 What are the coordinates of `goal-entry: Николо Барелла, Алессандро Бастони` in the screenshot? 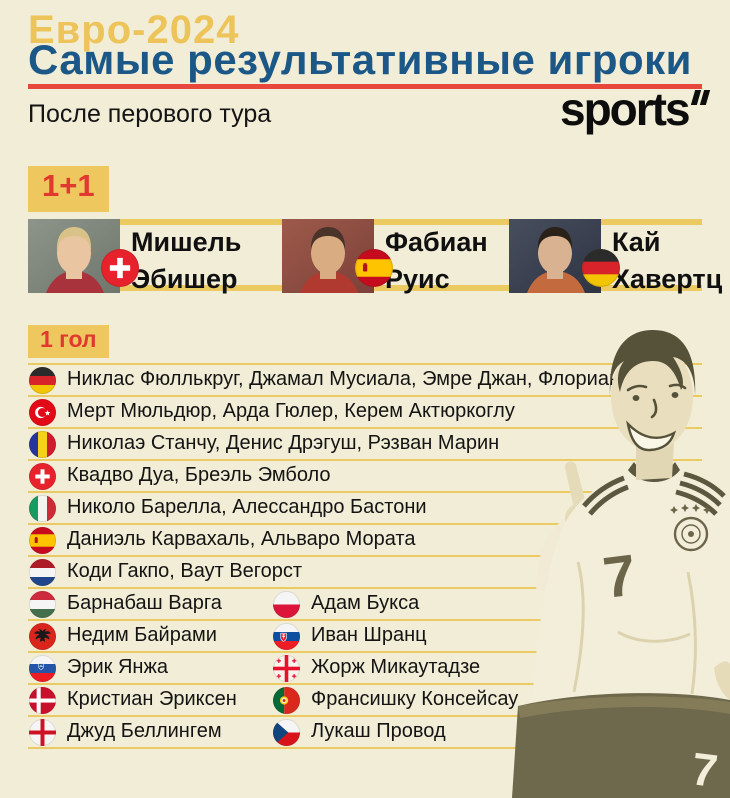 It's located at (227, 508).